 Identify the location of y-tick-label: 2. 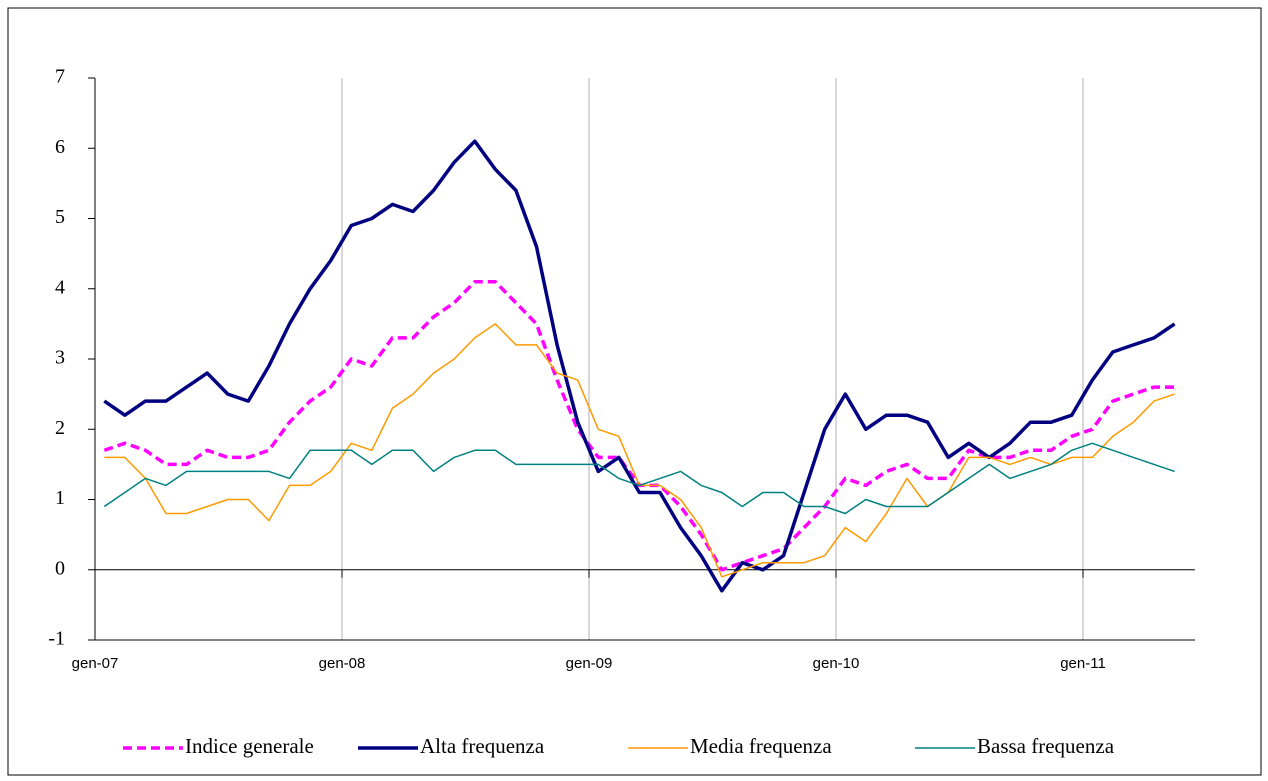
(60, 428).